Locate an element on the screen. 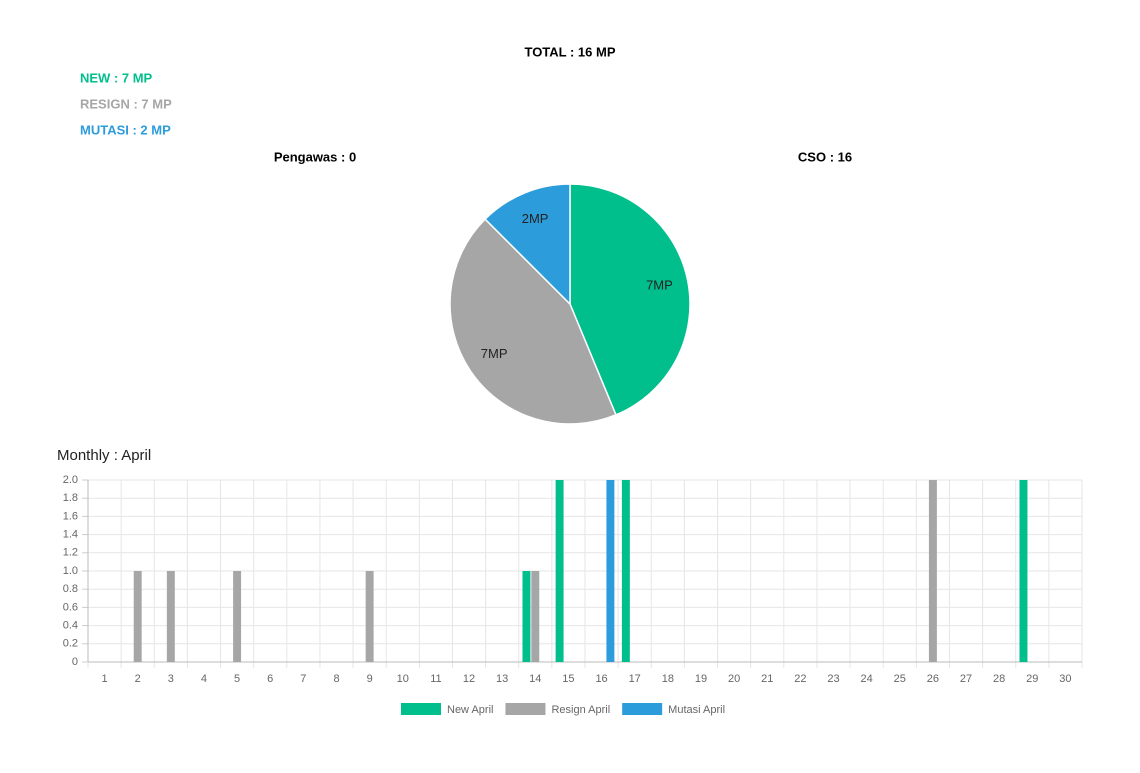  y-tick-label: 0.6 is located at coordinates (70, 607).